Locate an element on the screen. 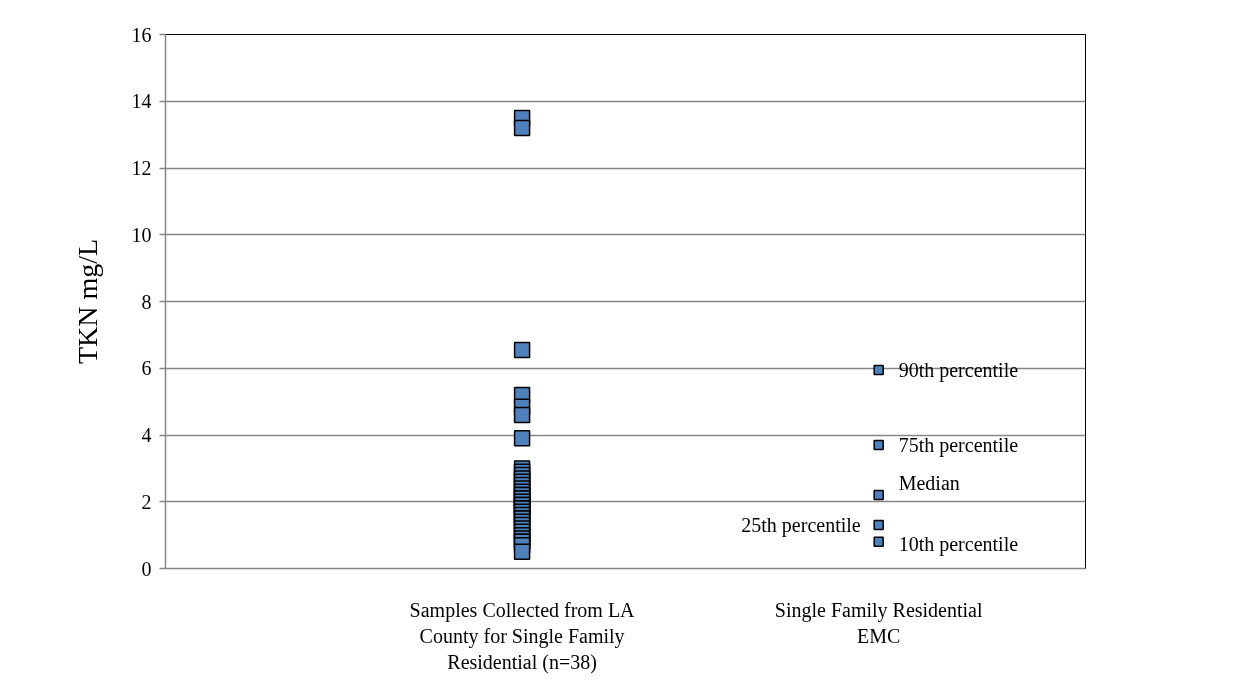  y-axis-title: TKN mg/L is located at coordinates (87, 301).